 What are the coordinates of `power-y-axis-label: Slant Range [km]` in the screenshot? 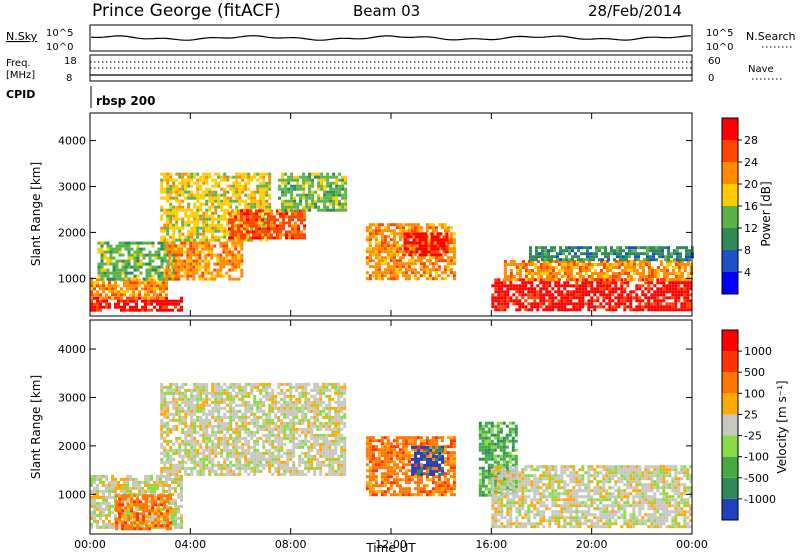 It's located at (36, 214).